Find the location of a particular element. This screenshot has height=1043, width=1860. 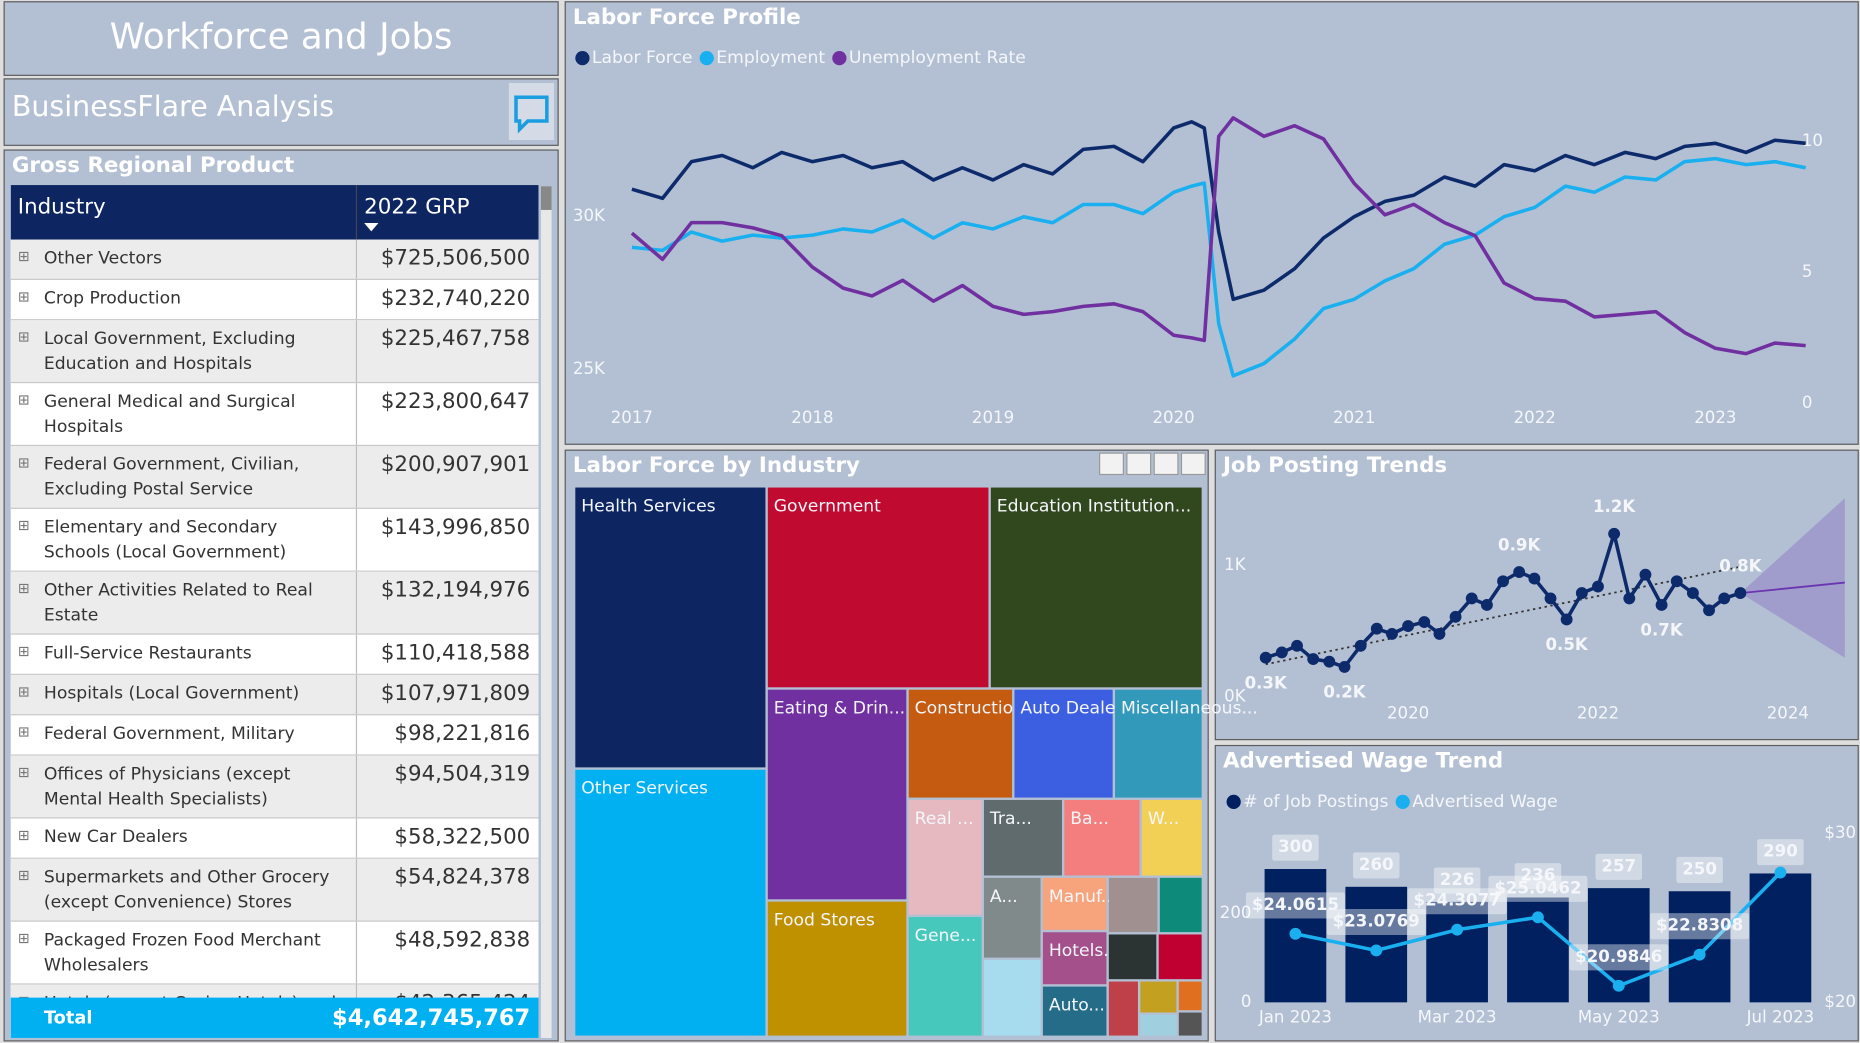

data-label: 0.8K is located at coordinates (1740, 566).